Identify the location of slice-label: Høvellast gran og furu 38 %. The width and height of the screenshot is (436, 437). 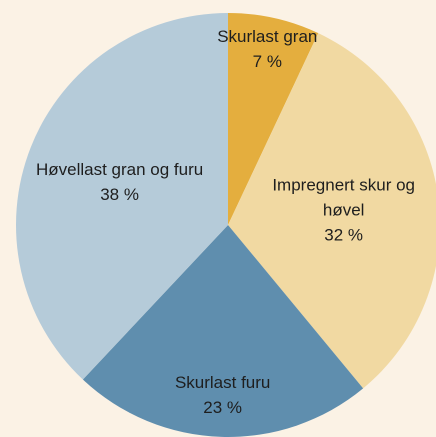
(119, 182).